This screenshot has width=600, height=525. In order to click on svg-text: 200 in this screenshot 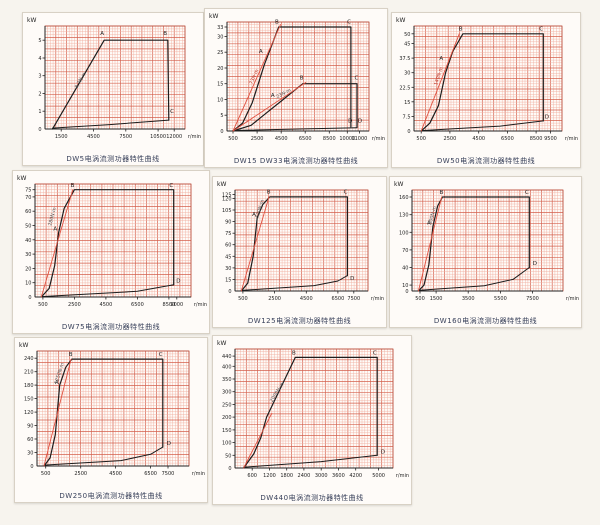, I will do `click(227, 418)`.